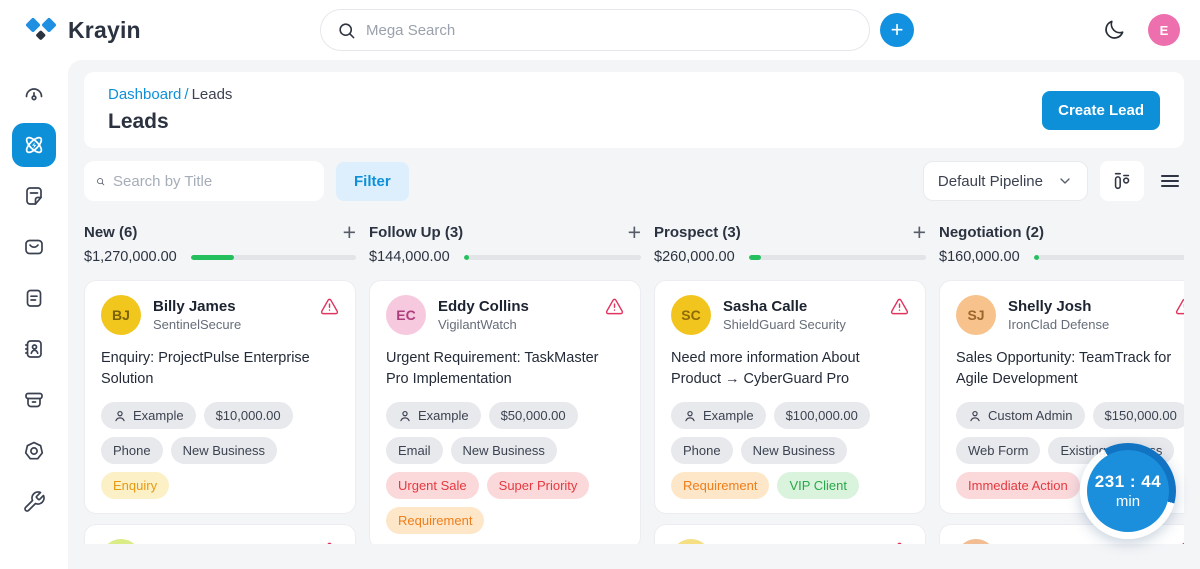 The width and height of the screenshot is (1200, 569). I want to click on wrench-icon, so click(34, 501).